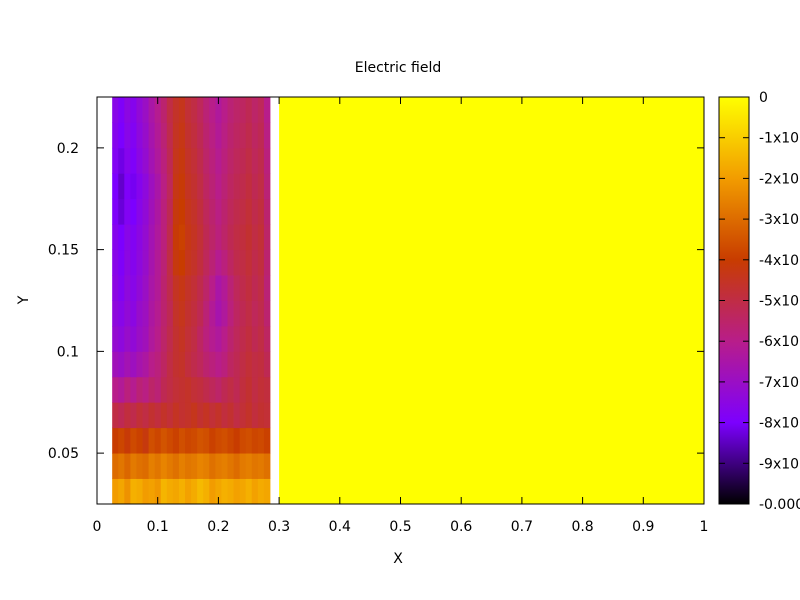  Describe the element at coordinates (763, 98) in the screenshot. I see `colorbar-tick-label: 0` at that location.